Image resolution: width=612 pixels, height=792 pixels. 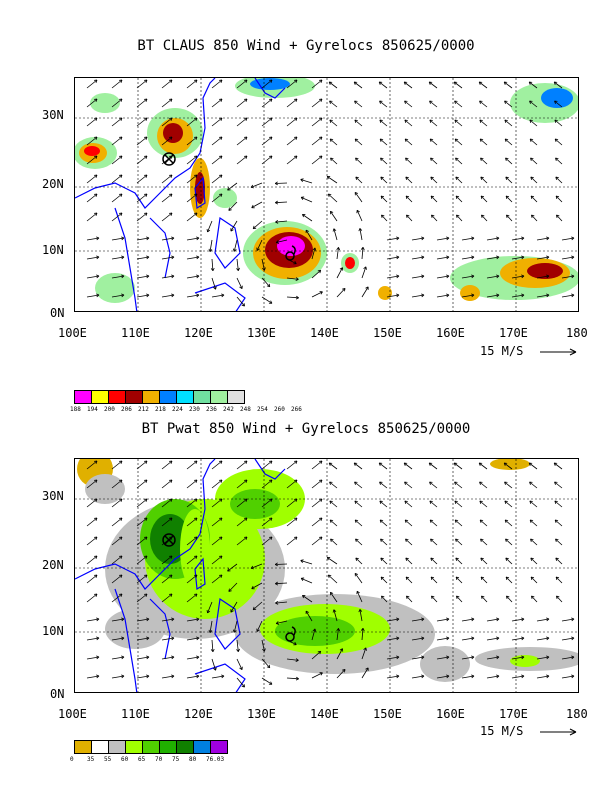 I want to click on colorbar-label: 200, so click(x=109, y=409).